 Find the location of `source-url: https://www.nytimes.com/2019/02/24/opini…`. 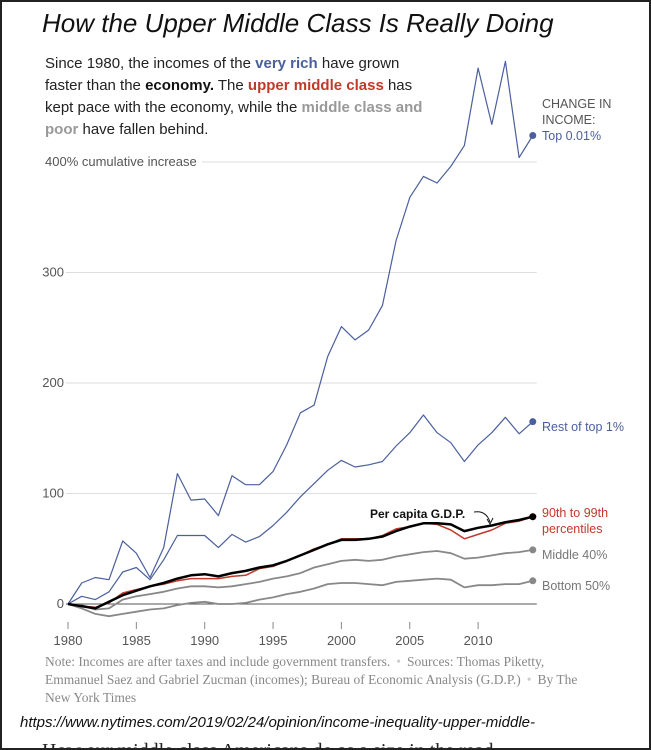

source-url: https://www.nytimes.com/2019/02/24/opini… is located at coordinates (277, 722).